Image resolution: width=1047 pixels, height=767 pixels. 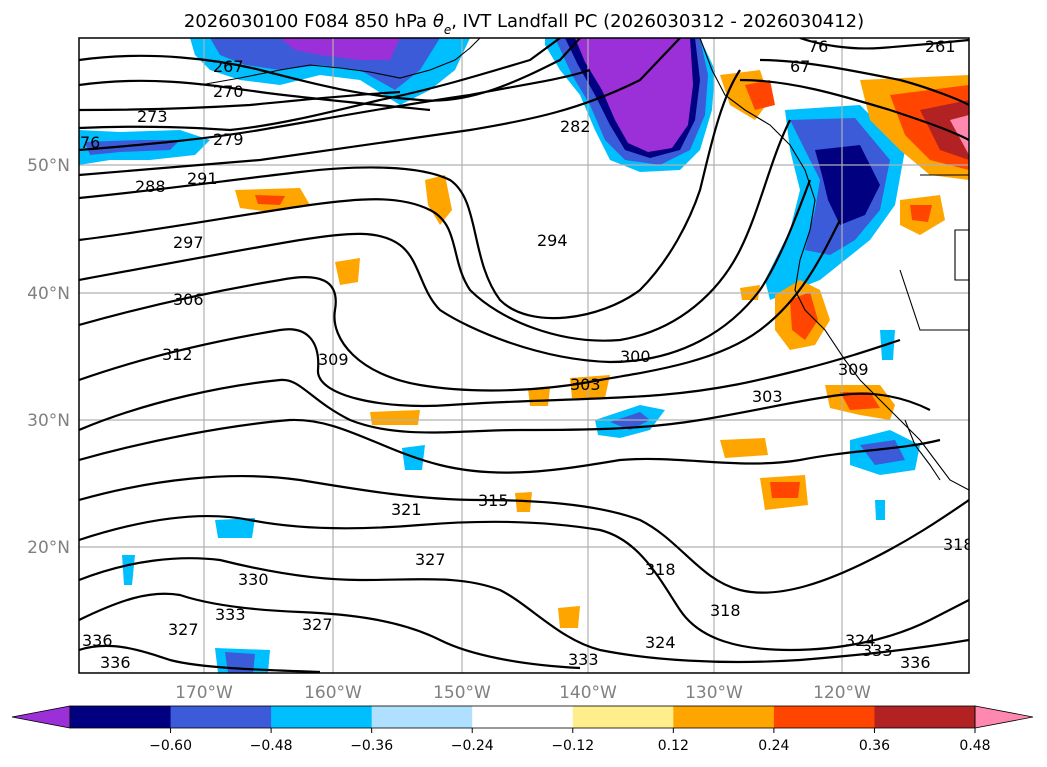 What do you see at coordinates (635, 356) in the screenshot?
I see `contour-label: 300` at bounding box center [635, 356].